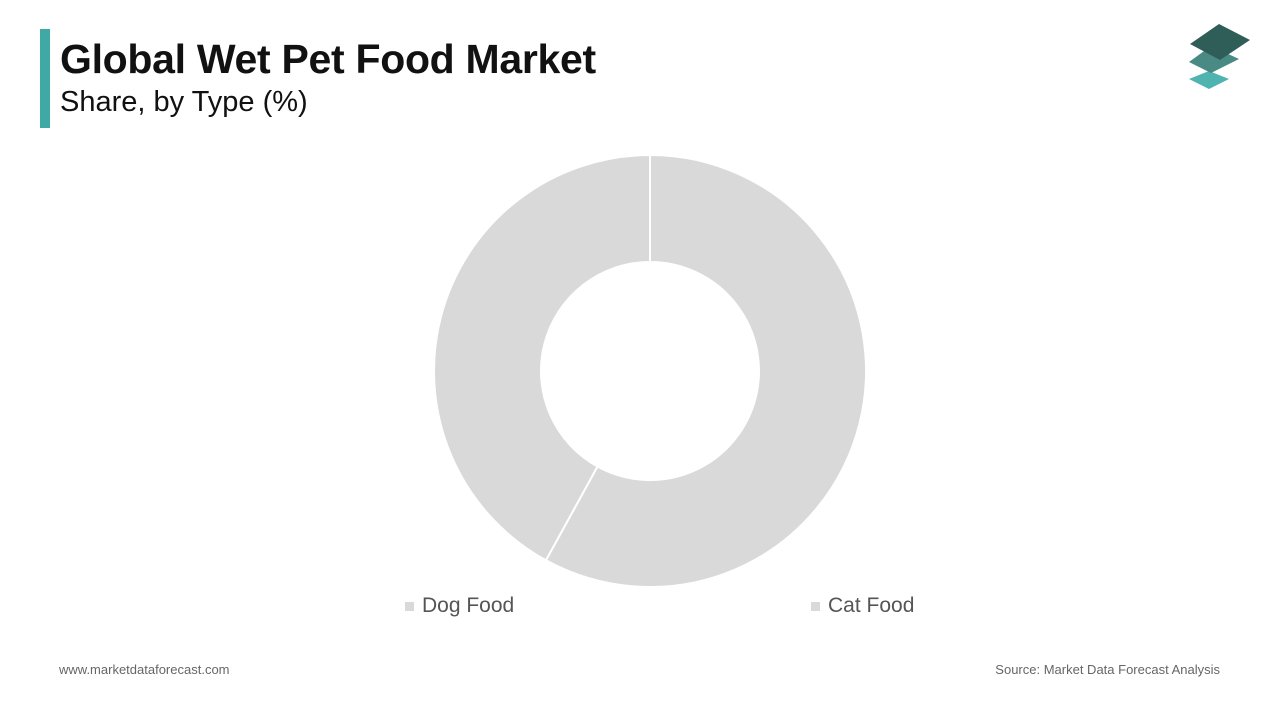  What do you see at coordinates (184, 102) in the screenshot?
I see `chart-subtitle: Share, by Type (%)` at bounding box center [184, 102].